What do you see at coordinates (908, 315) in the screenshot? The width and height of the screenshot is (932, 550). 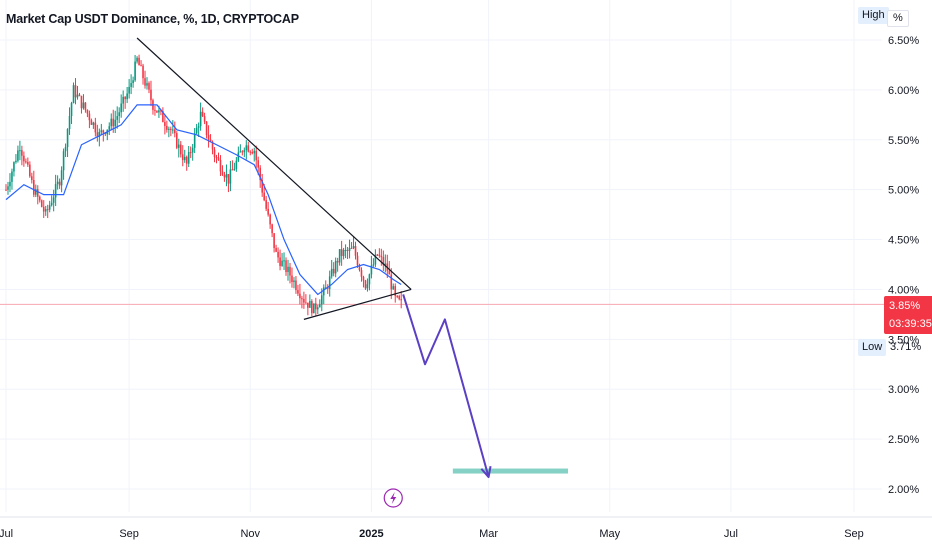 I see `last-price-tag: 3.85% 03:39:35` at bounding box center [908, 315].